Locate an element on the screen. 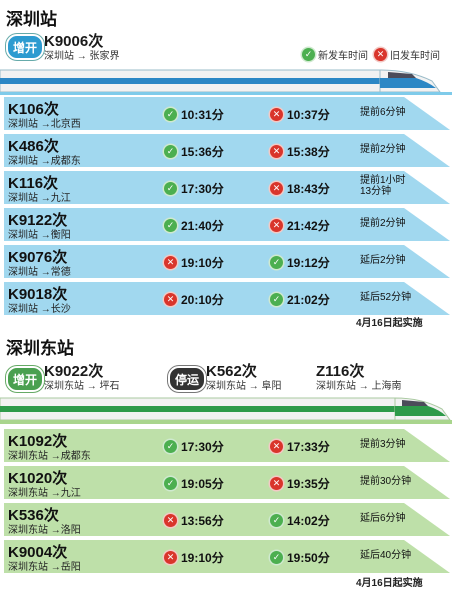  time-old: 13:56分 is located at coordinates (202, 521).